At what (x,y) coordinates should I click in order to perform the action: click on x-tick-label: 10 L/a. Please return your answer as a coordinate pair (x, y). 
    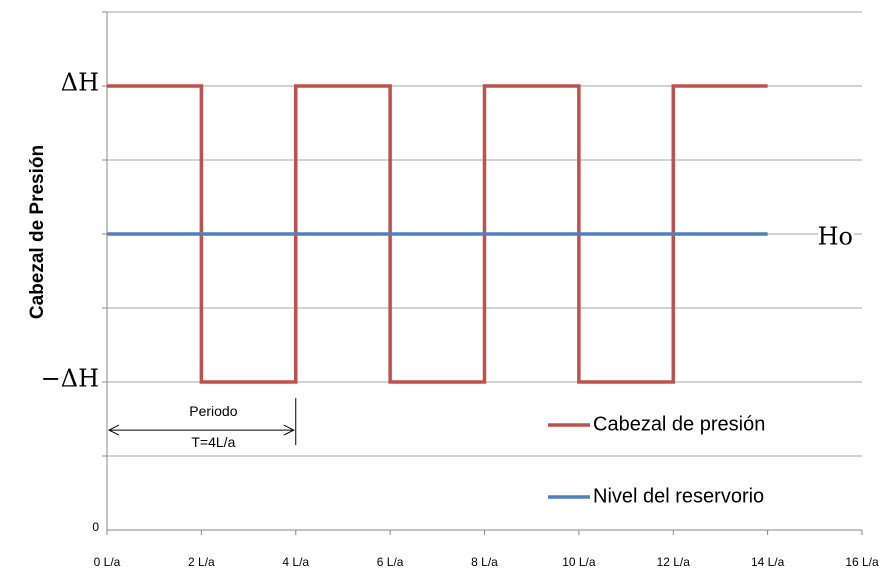
    Looking at the image, I should click on (579, 562).